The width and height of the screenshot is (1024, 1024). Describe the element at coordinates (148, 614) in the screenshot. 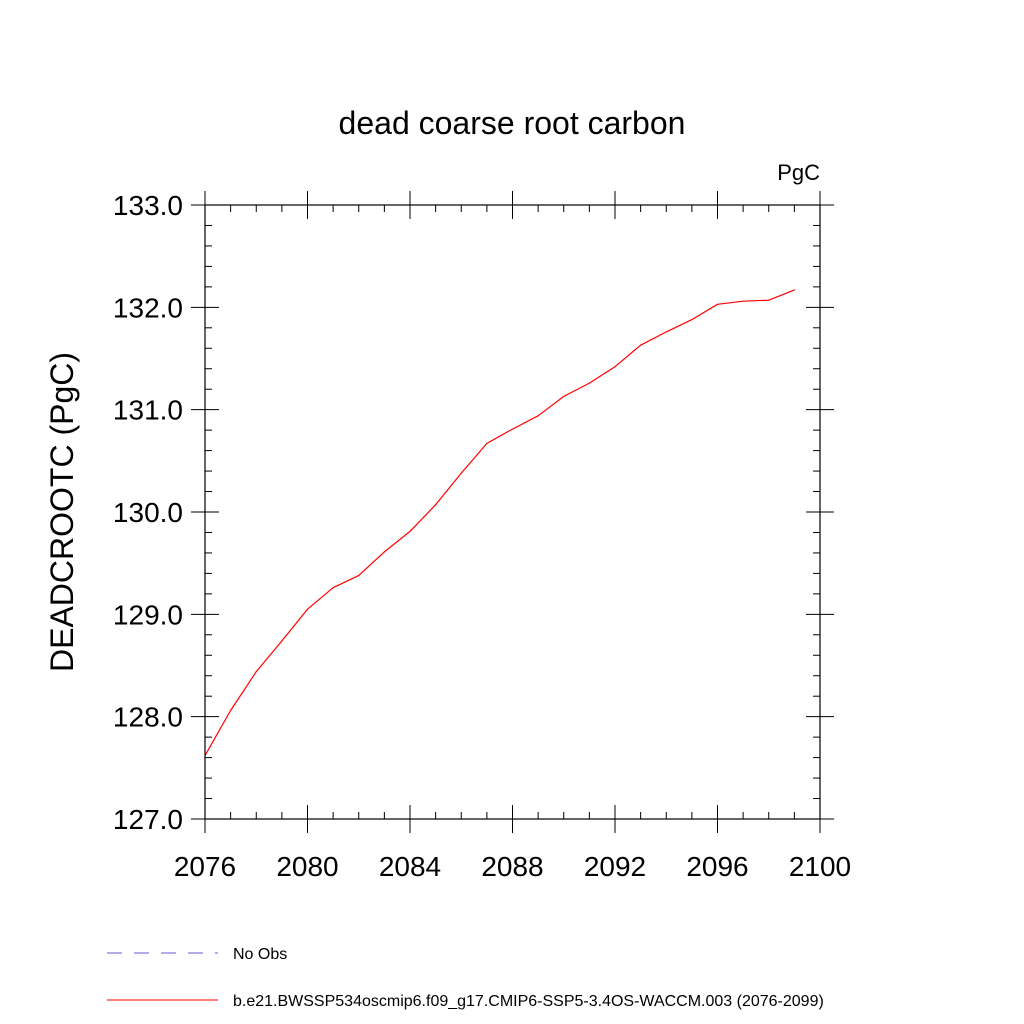

I see `y-tick-label: 129.0` at that location.